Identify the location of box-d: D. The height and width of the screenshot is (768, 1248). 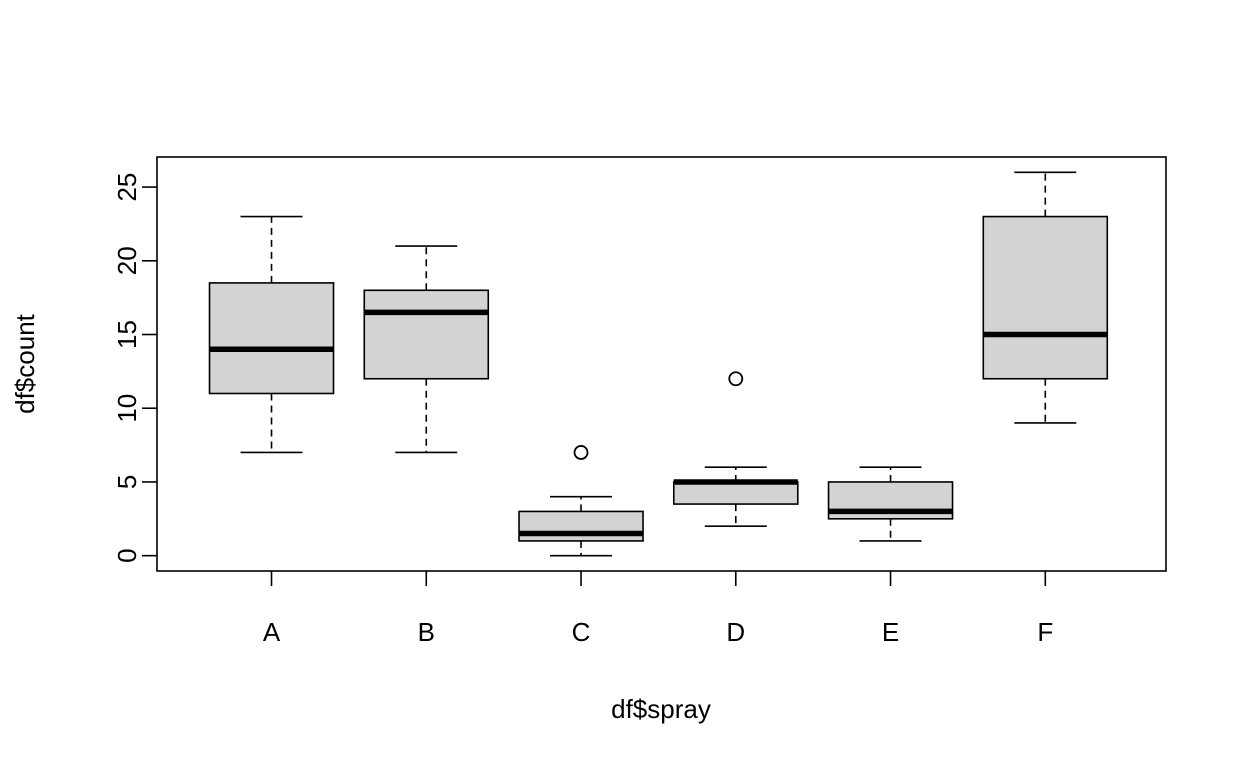
(735, 509).